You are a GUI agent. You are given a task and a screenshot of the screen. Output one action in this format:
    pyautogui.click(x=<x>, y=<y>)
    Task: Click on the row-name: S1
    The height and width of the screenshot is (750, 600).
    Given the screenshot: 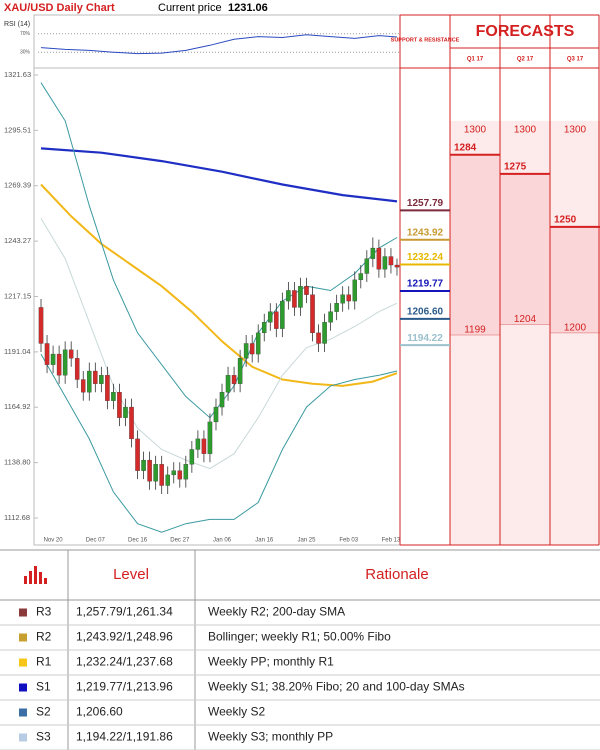 What is the action you would take?
    pyautogui.click(x=43, y=687)
    